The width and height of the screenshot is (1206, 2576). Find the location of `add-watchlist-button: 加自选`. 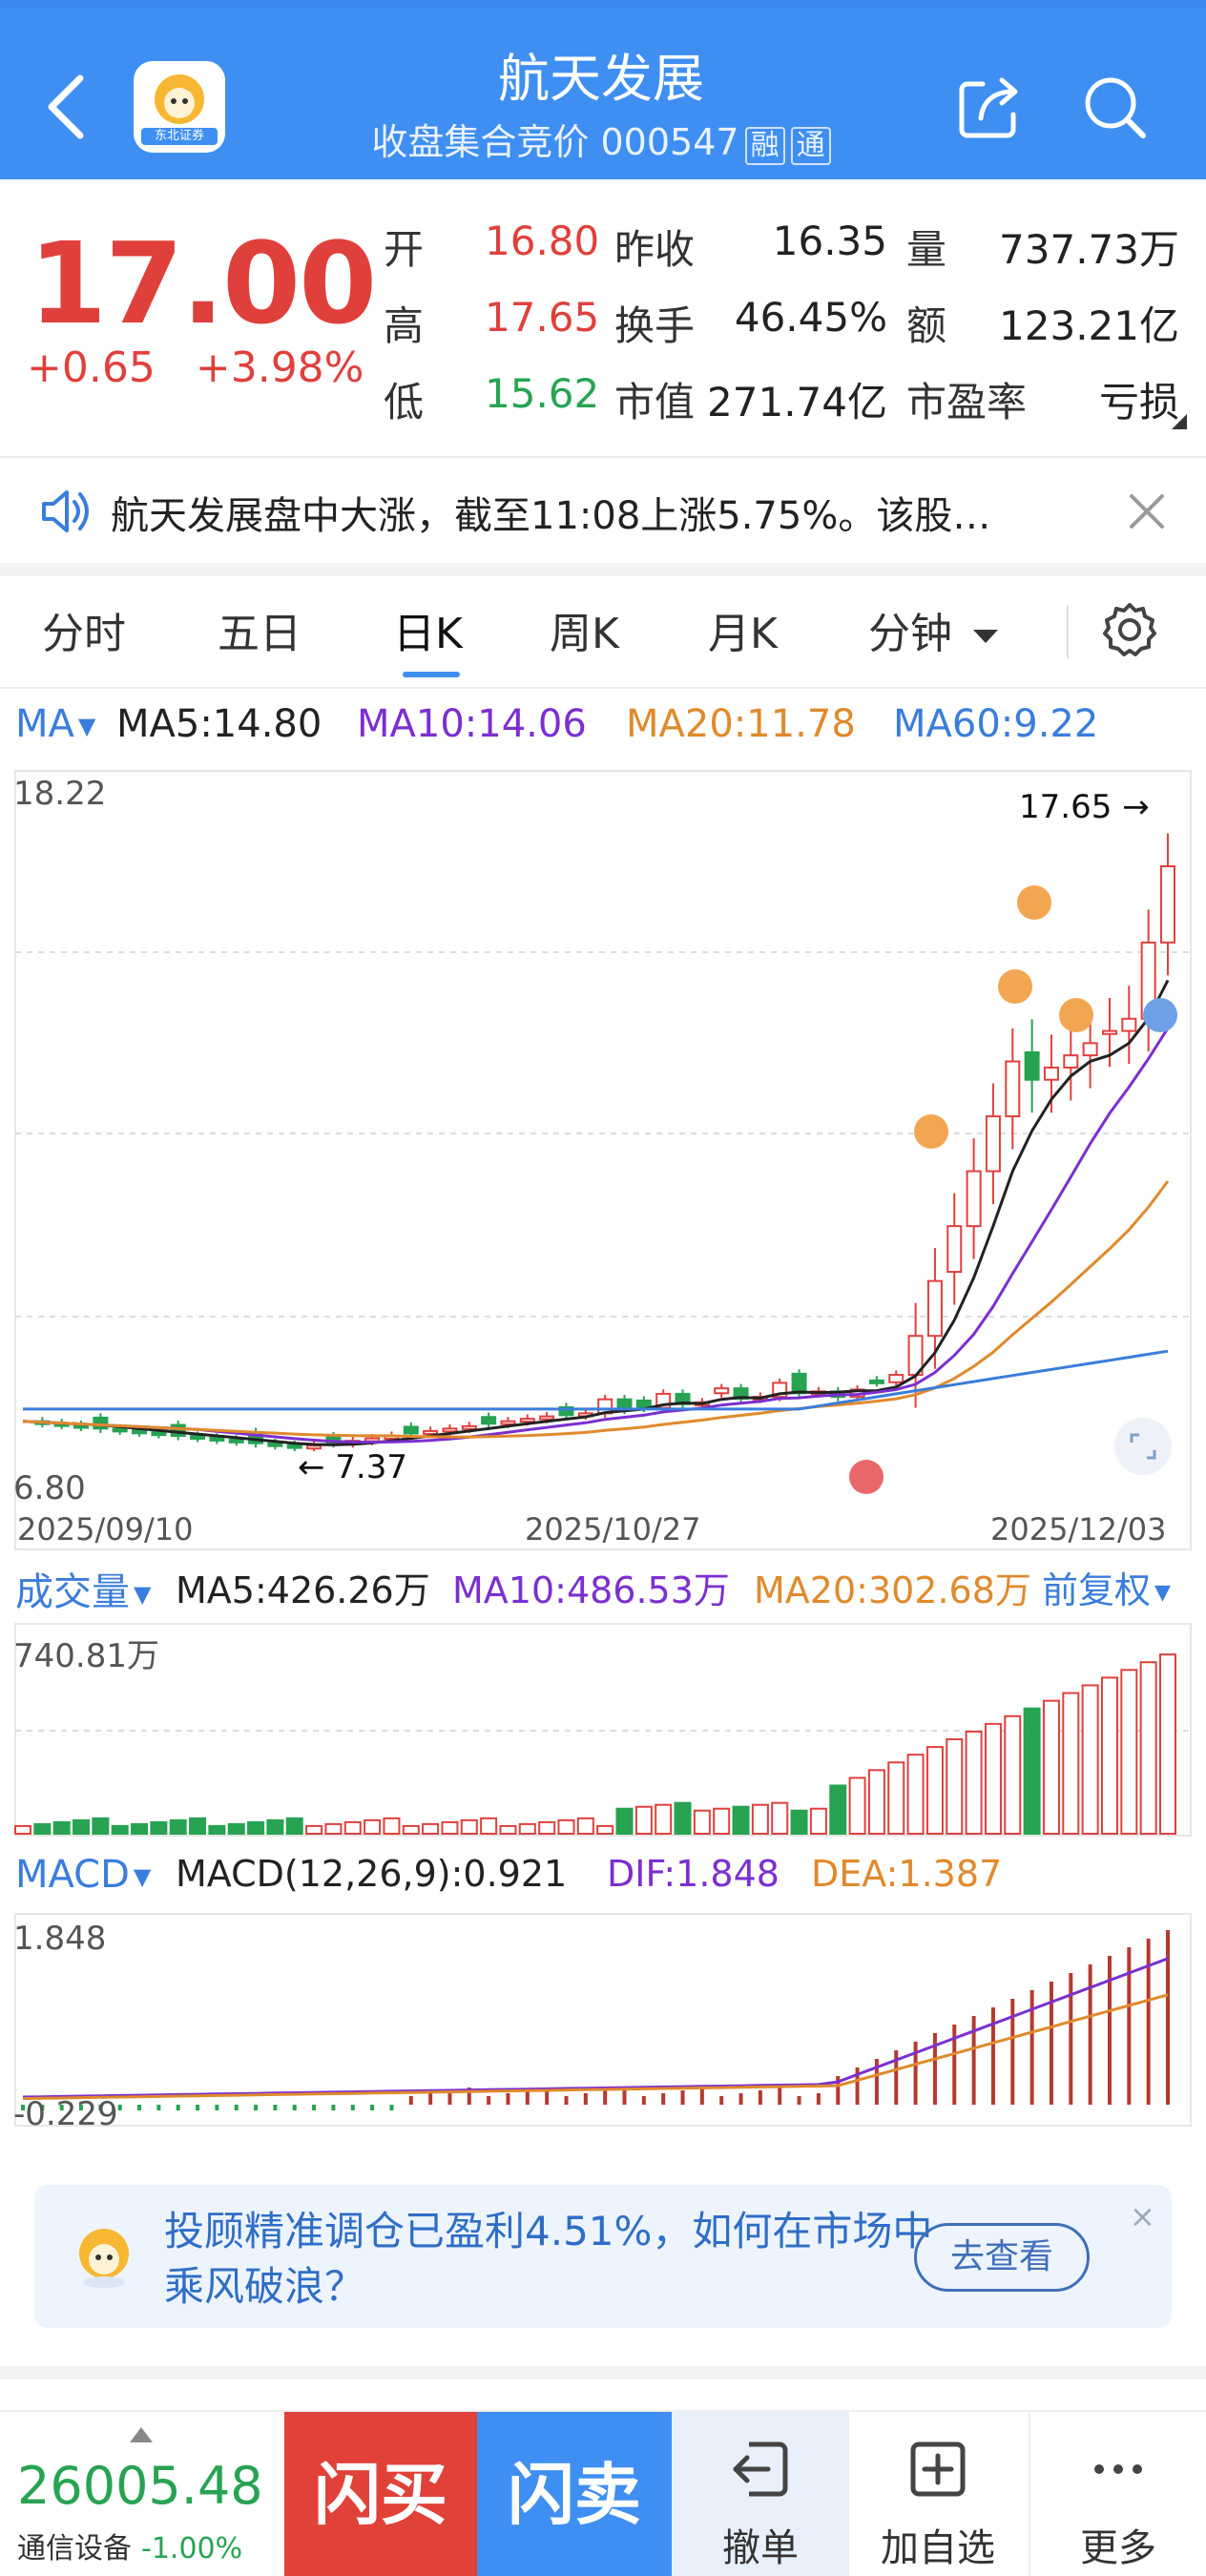

add-watchlist-button: 加自选 is located at coordinates (938, 2494).